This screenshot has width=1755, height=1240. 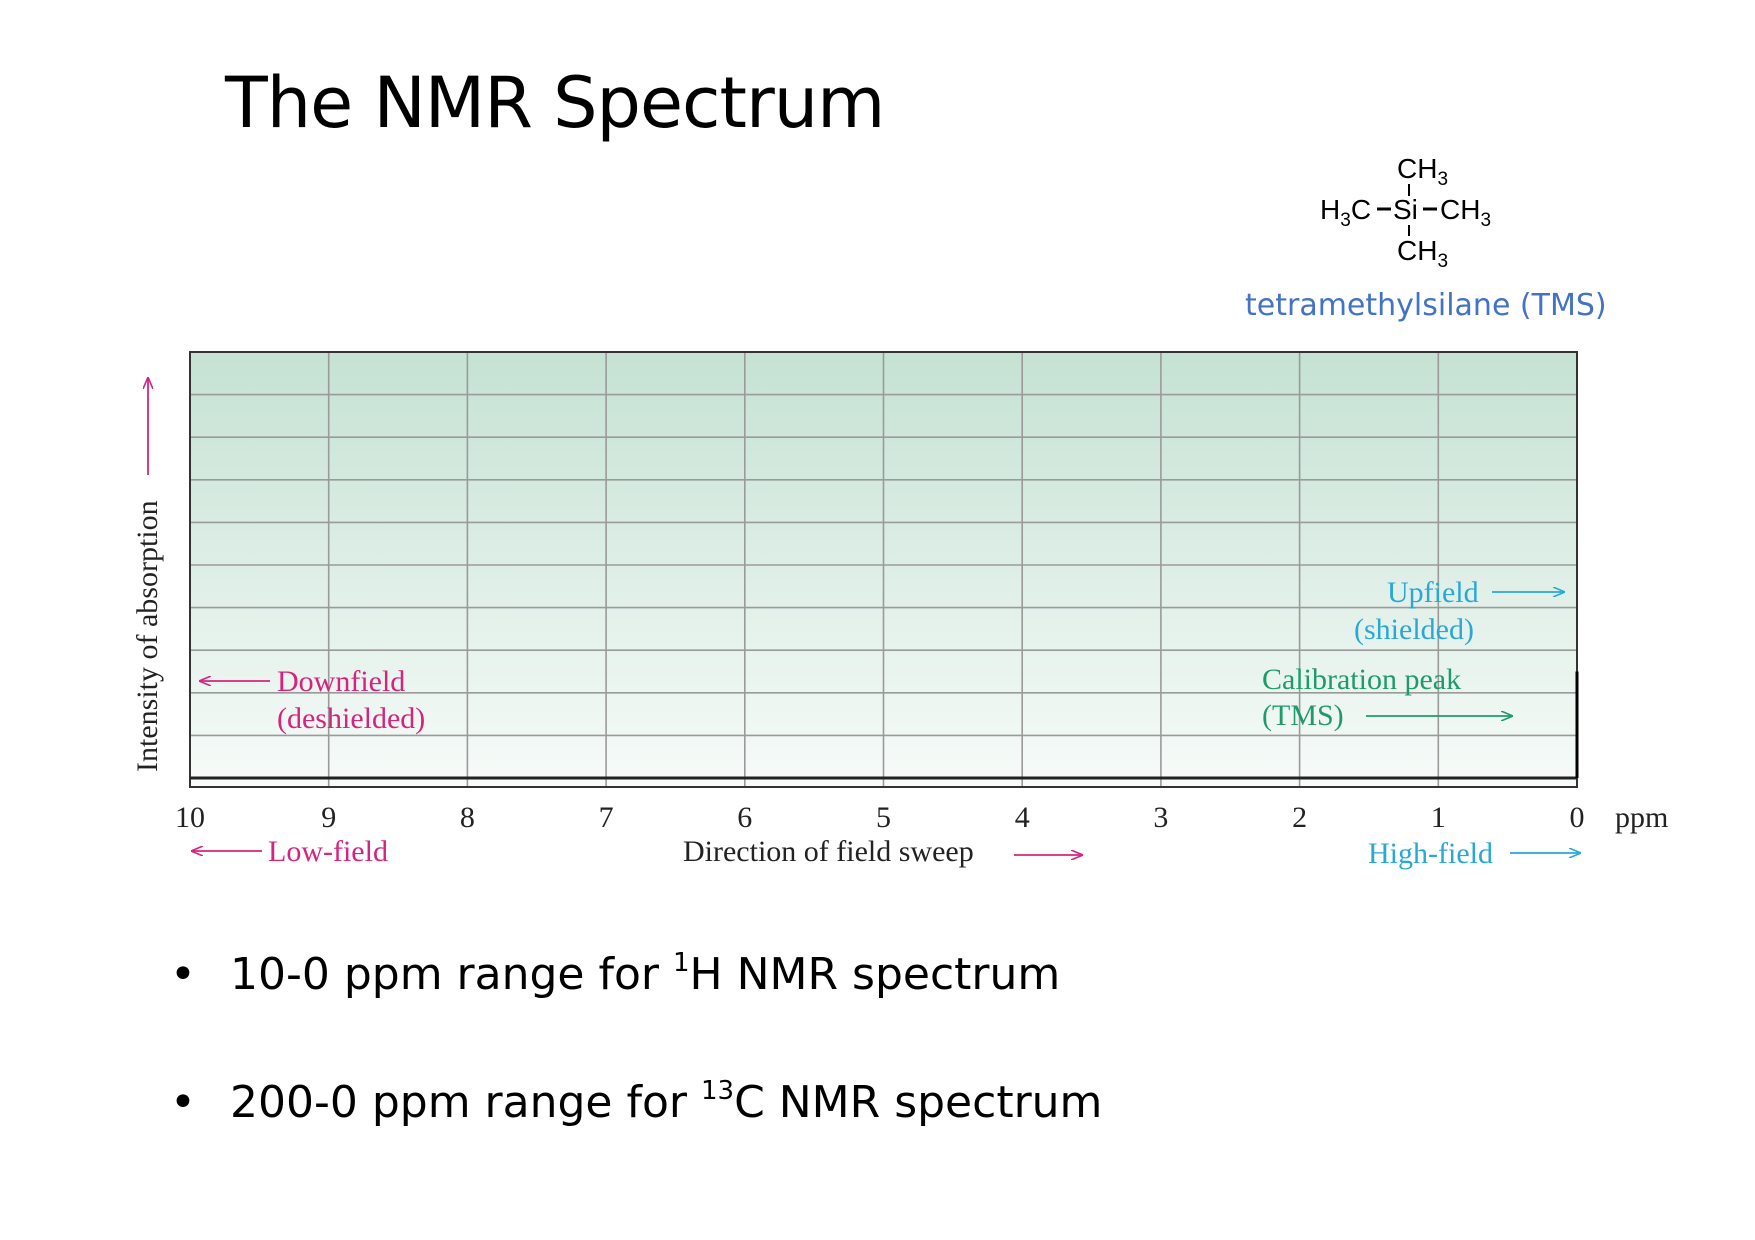 I want to click on x-tick-label: 7, so click(x=606, y=817).